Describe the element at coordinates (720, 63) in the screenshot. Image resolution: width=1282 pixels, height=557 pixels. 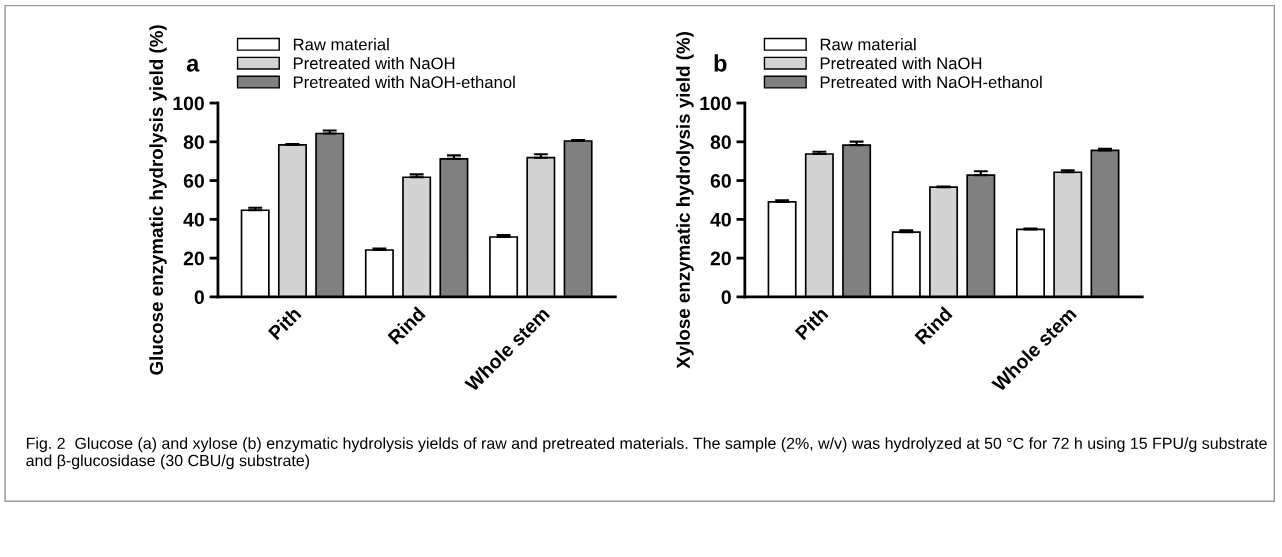
I see `chart-title: b` at that location.